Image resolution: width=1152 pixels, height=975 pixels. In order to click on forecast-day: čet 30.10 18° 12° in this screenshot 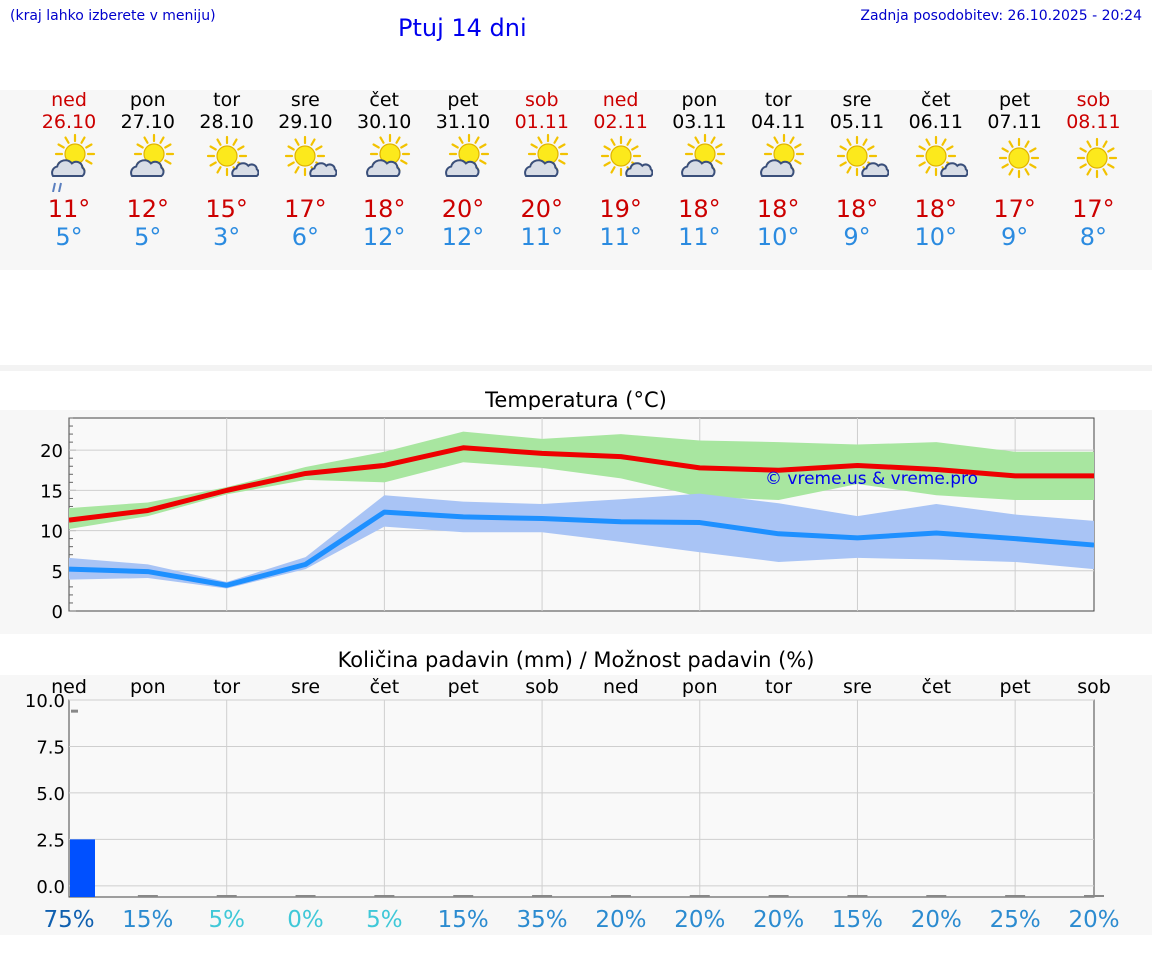, I will do `click(384, 170)`.